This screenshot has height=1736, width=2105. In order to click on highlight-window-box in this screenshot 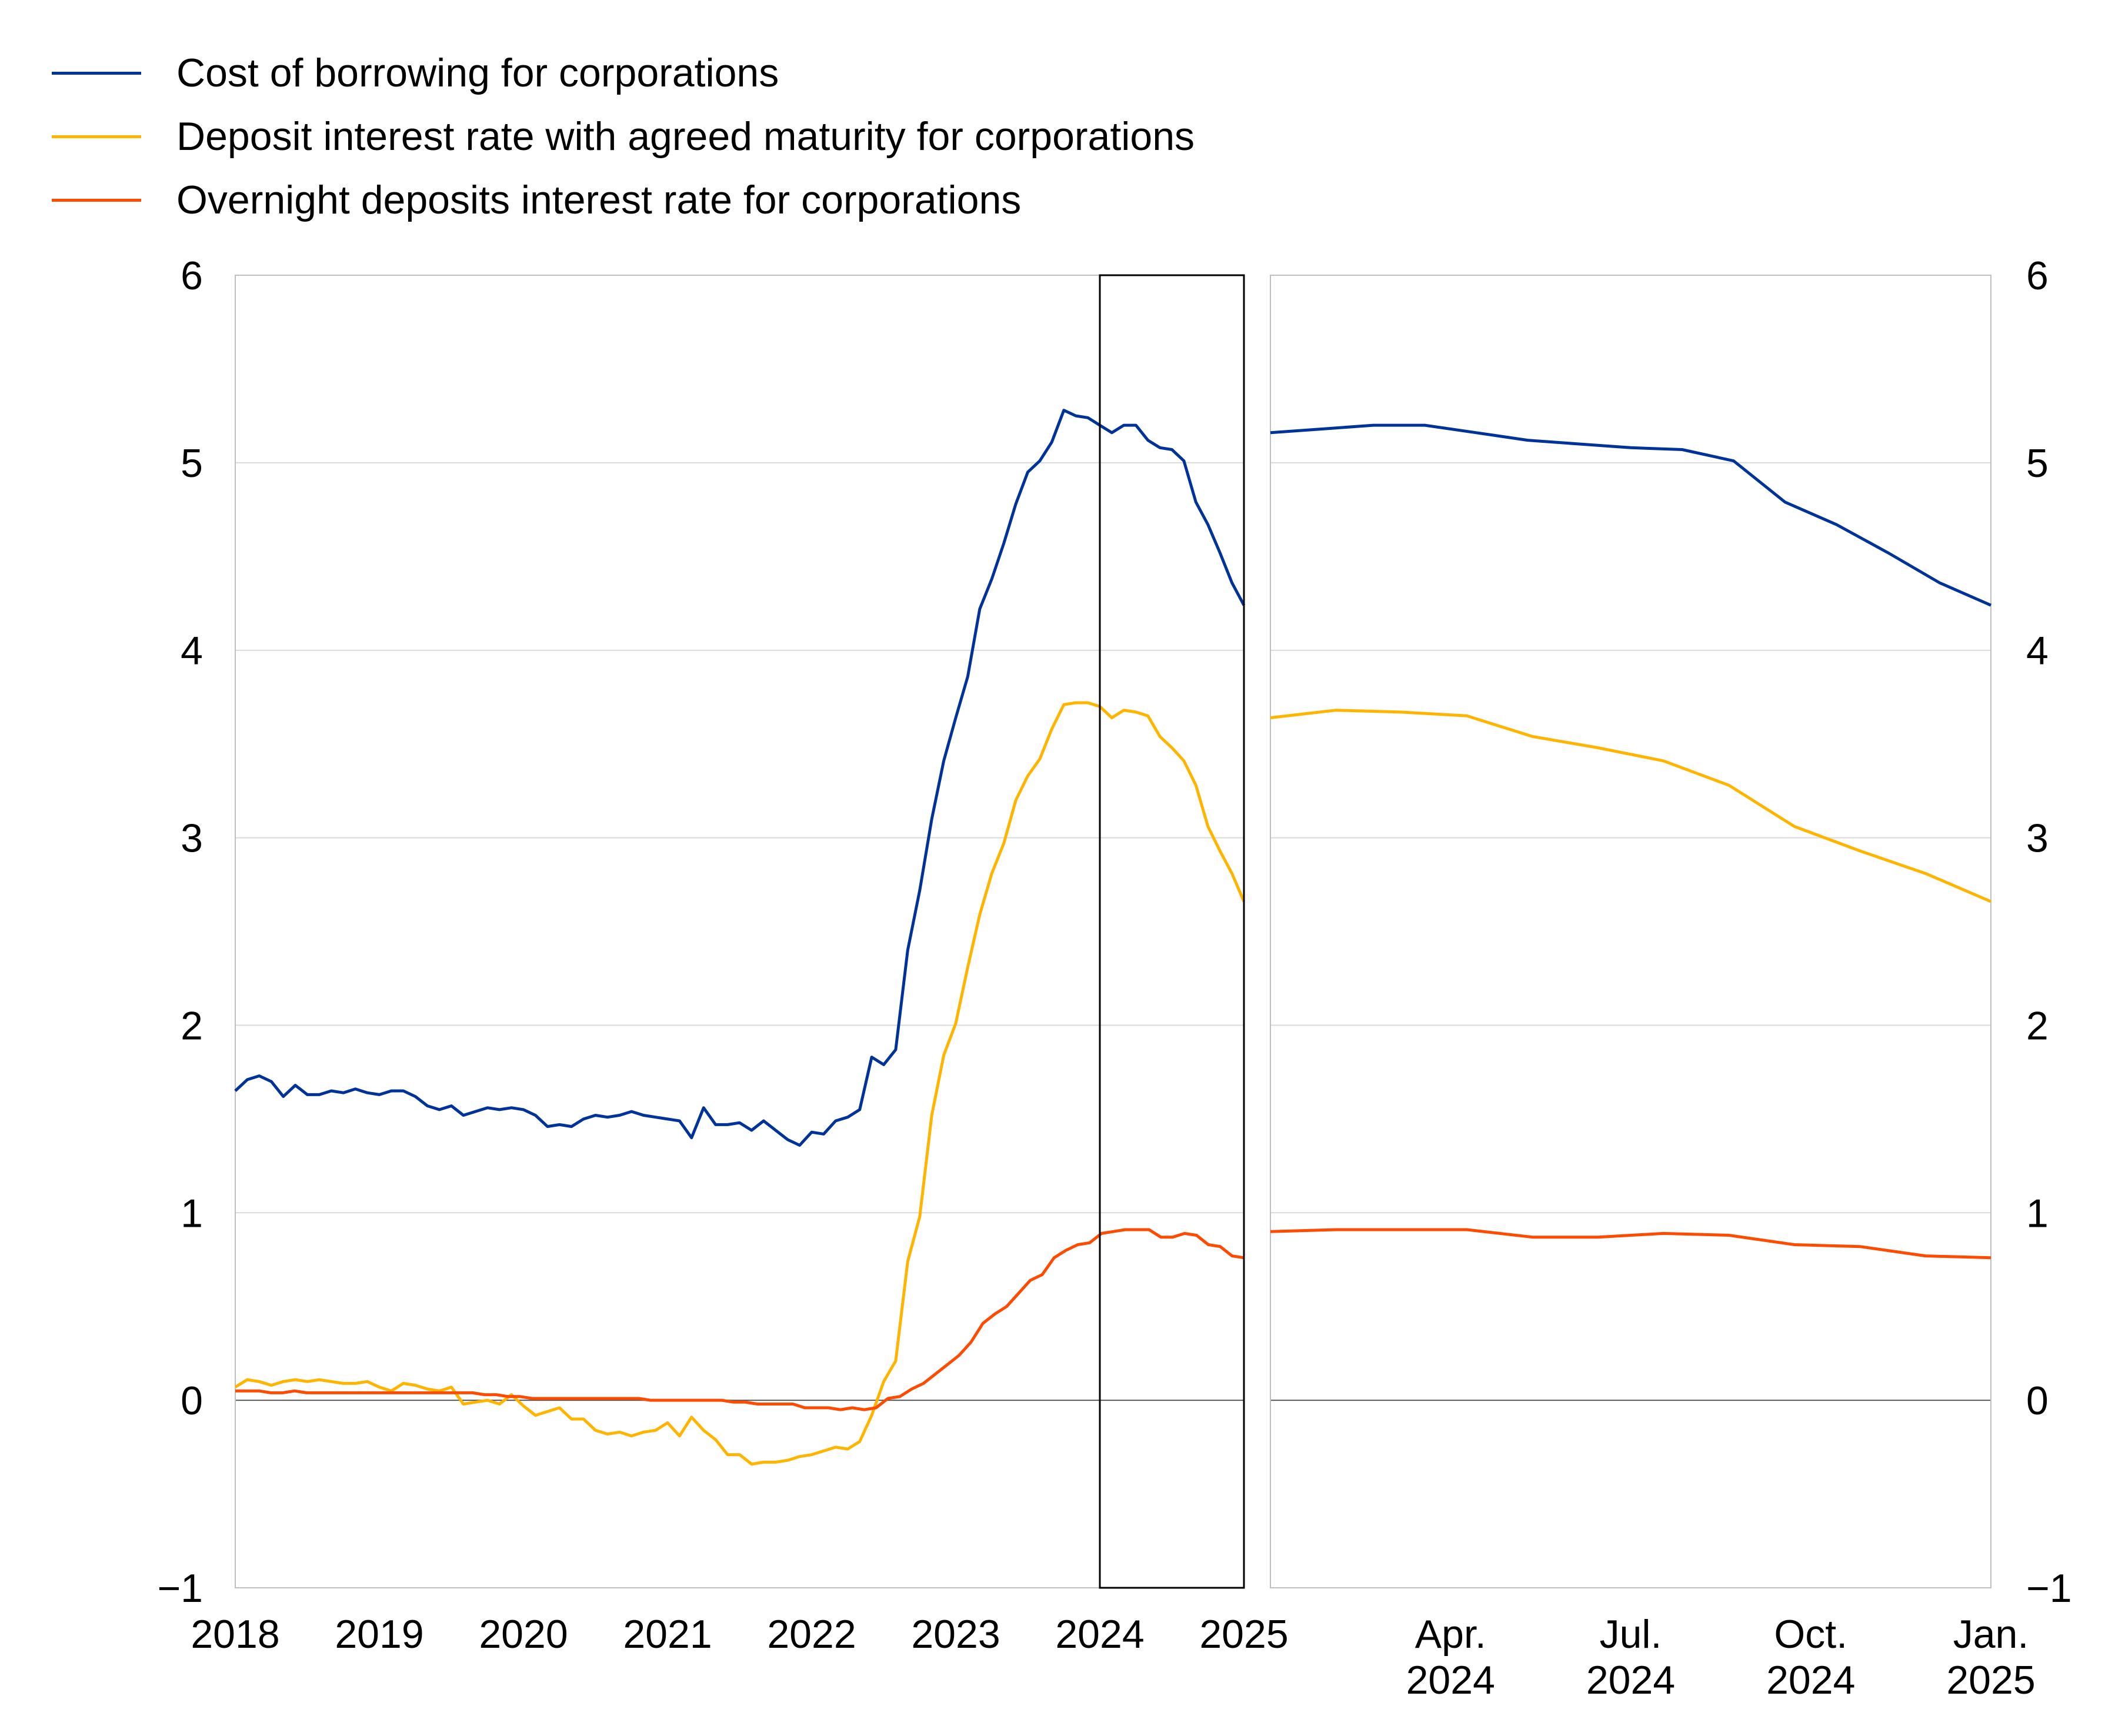, I will do `click(1172, 931)`.